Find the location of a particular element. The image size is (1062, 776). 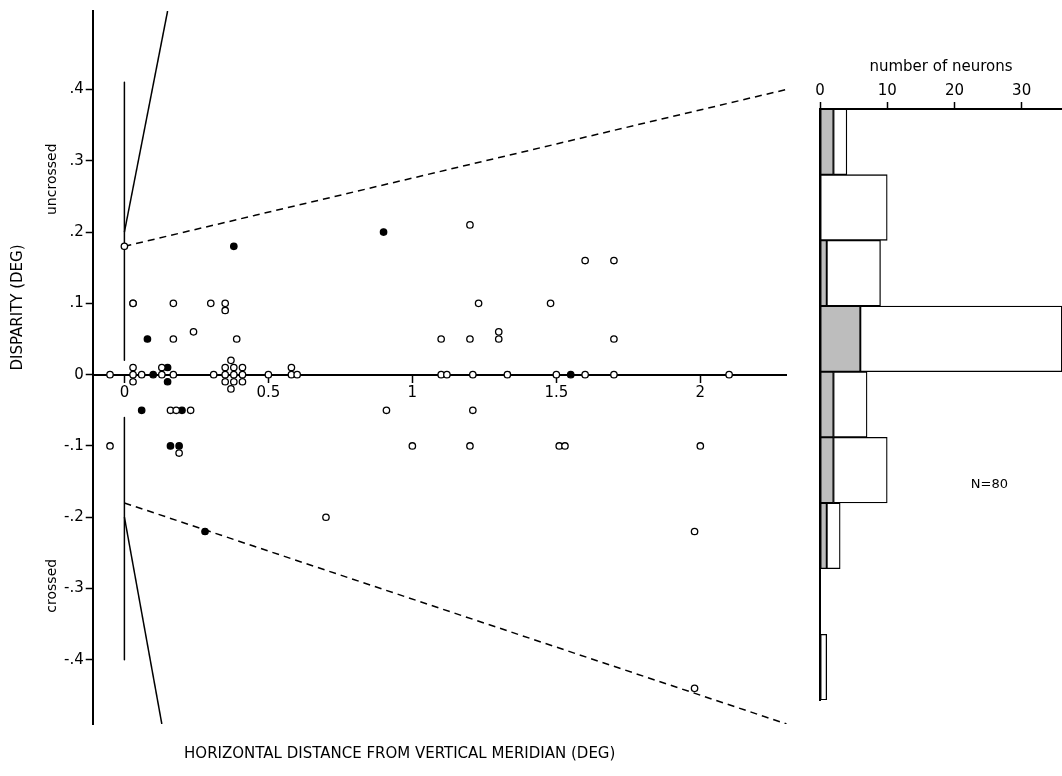

x-tick-label: 1.5 is located at coordinates (556, 391).